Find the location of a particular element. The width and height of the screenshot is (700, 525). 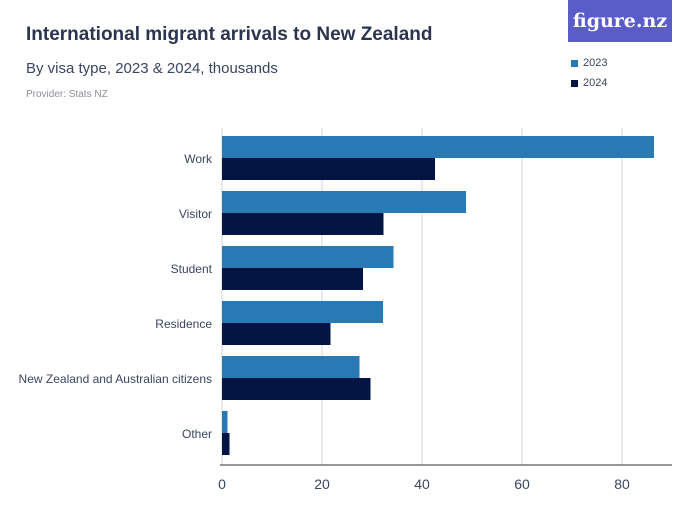

bar-2023-residence is located at coordinates (302, 312).